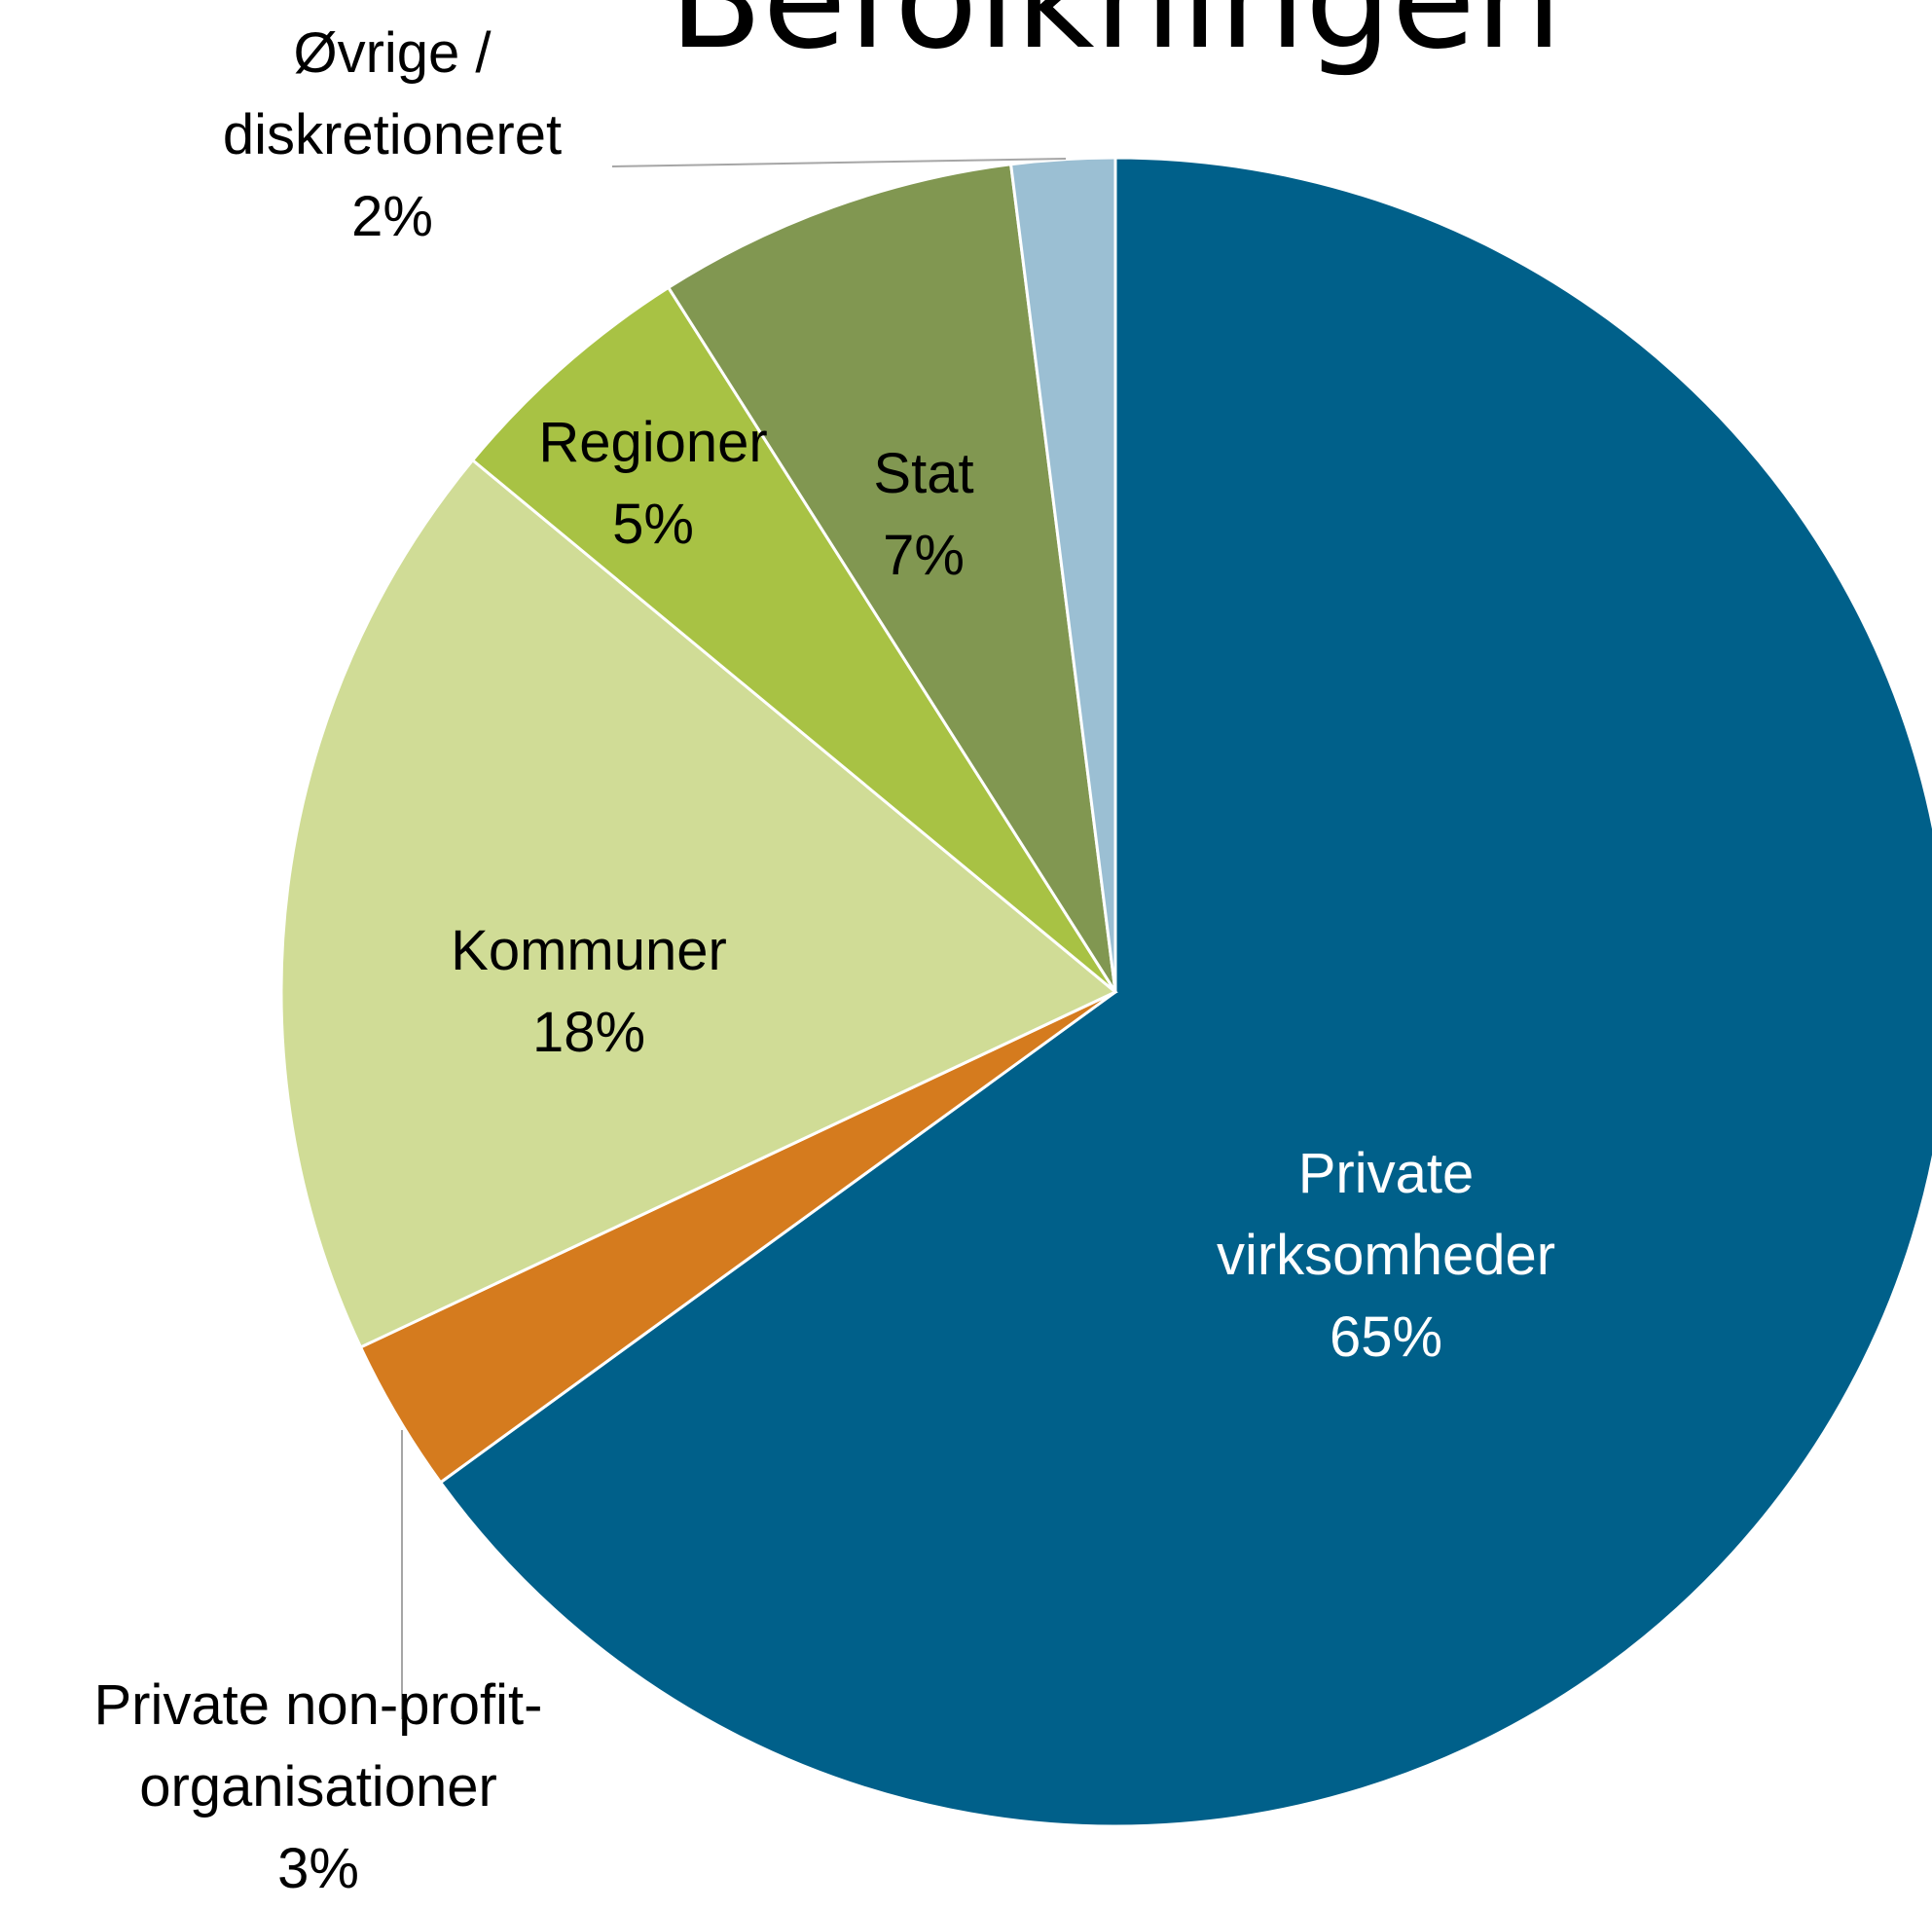  Describe the element at coordinates (839, 162) in the screenshot. I see `leader-line` at that location.